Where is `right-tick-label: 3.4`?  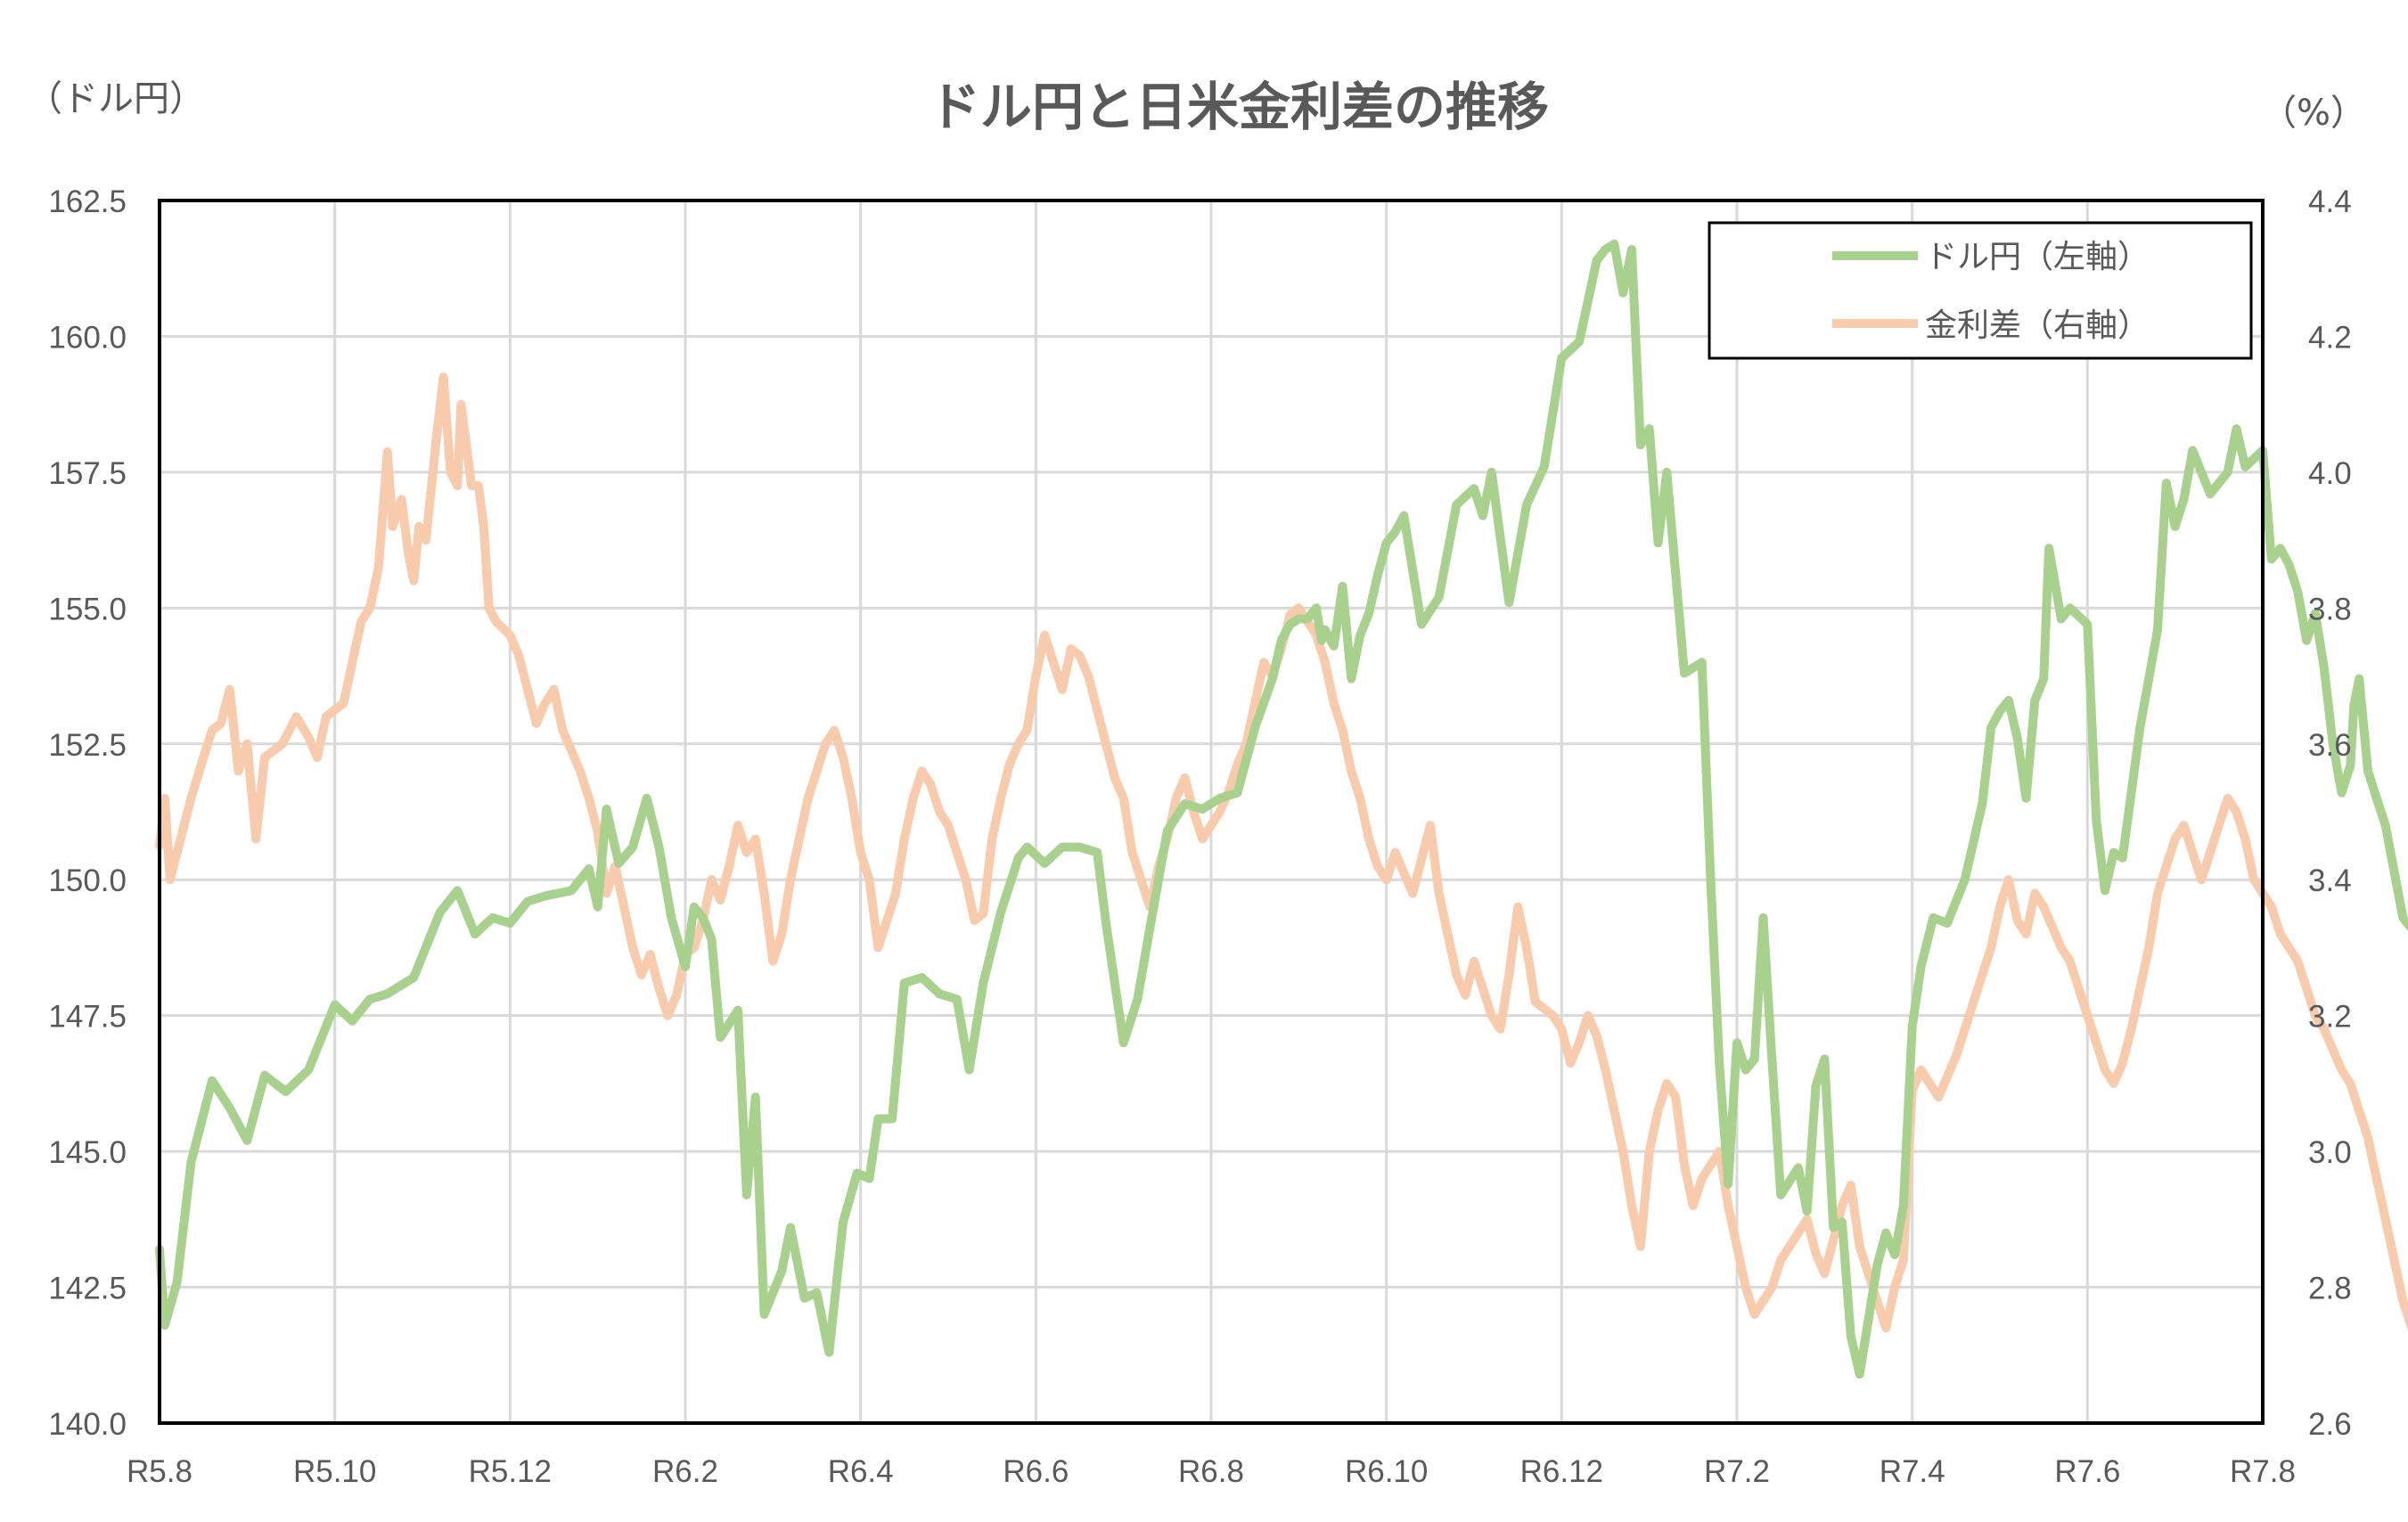 right-tick-label: 3.4 is located at coordinates (2330, 881).